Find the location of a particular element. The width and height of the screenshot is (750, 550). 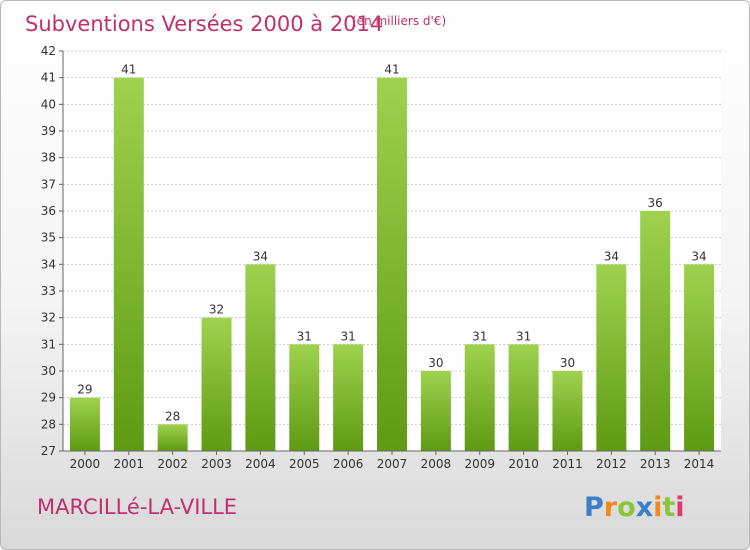

bar-2006 is located at coordinates (348, 397).